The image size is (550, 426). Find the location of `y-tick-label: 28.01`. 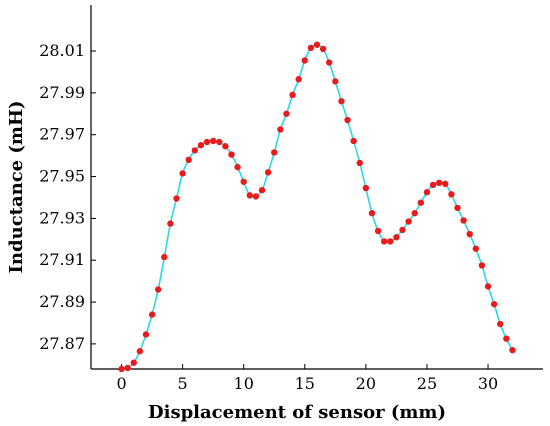

y-tick-label: 28.01 is located at coordinates (62, 50).